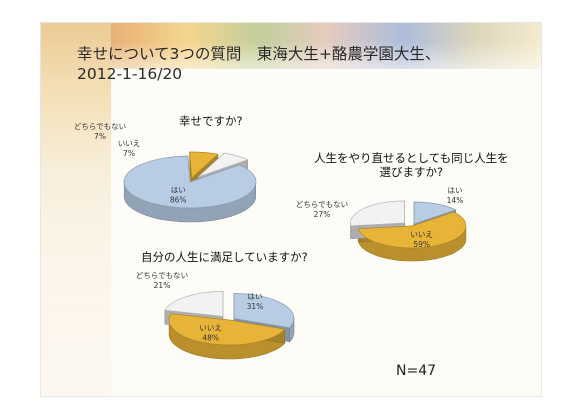  What do you see at coordinates (162, 285) in the screenshot?
I see `pie3-slice-value-2: 21%` at bounding box center [162, 285].